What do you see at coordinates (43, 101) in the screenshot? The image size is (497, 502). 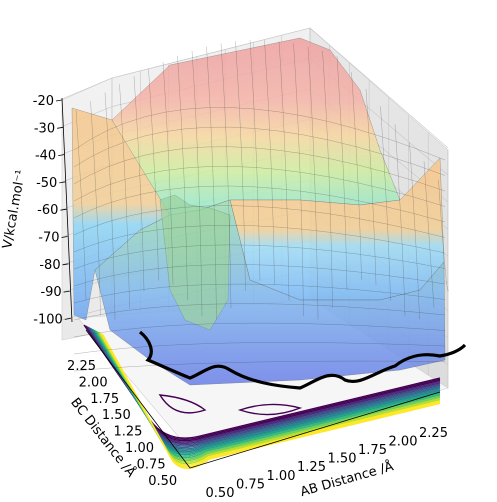 I see `z-tick-label: -20` at bounding box center [43, 101].